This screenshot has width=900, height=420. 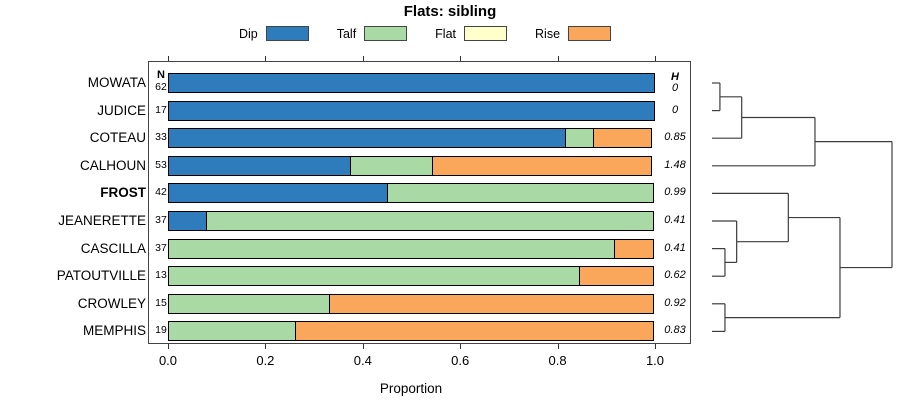 What do you see at coordinates (161, 164) in the screenshot?
I see `n-value: 53` at bounding box center [161, 164].